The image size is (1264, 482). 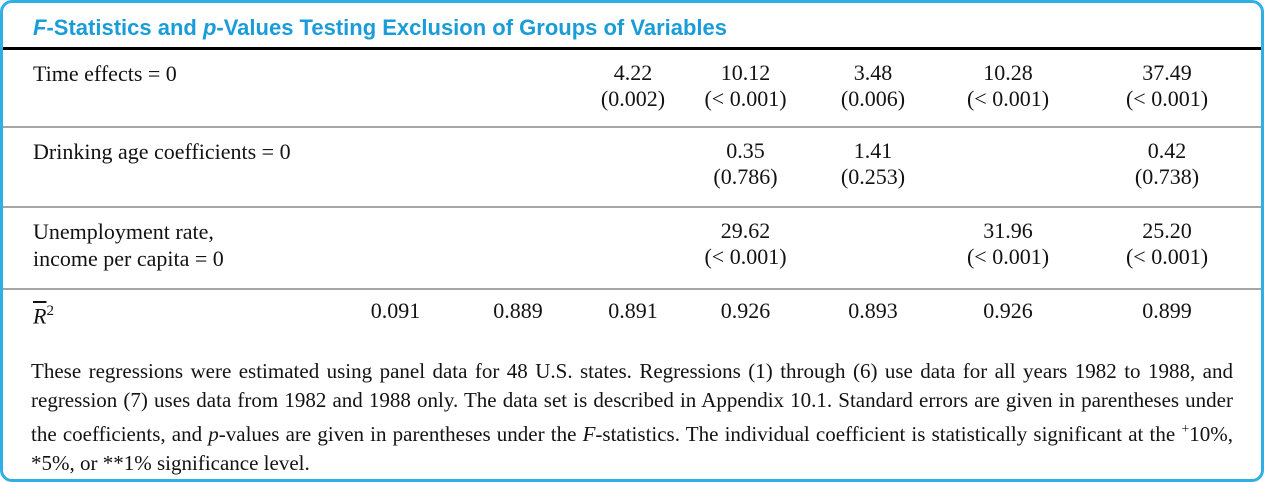 I want to click on rbar-value: 0.899, so click(x=1167, y=310).